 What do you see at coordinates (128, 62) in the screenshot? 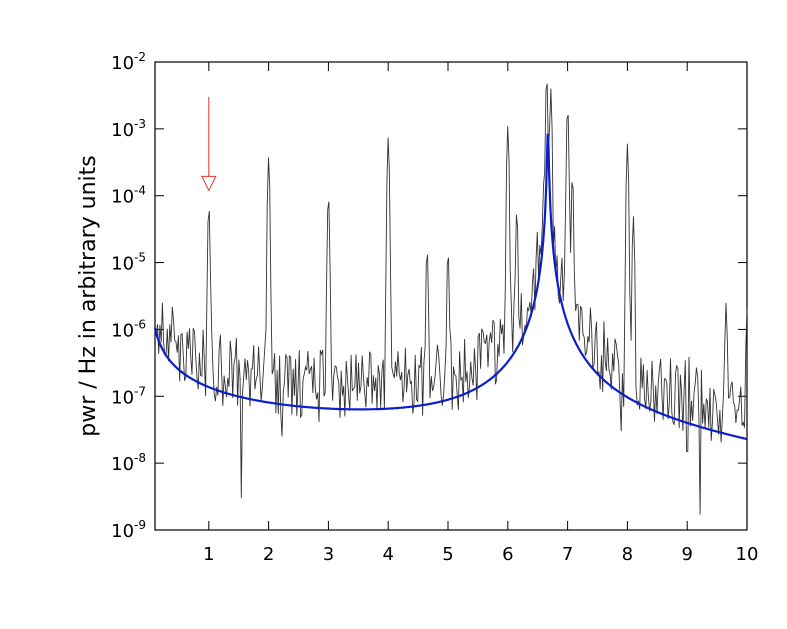
I see `y-tick-label: 10⁻²` at bounding box center [128, 62].